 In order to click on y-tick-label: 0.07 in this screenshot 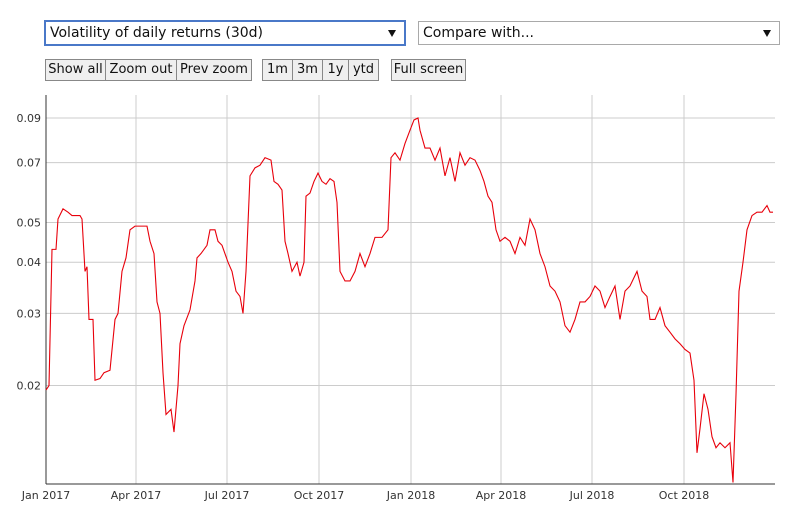, I will do `click(29, 163)`.